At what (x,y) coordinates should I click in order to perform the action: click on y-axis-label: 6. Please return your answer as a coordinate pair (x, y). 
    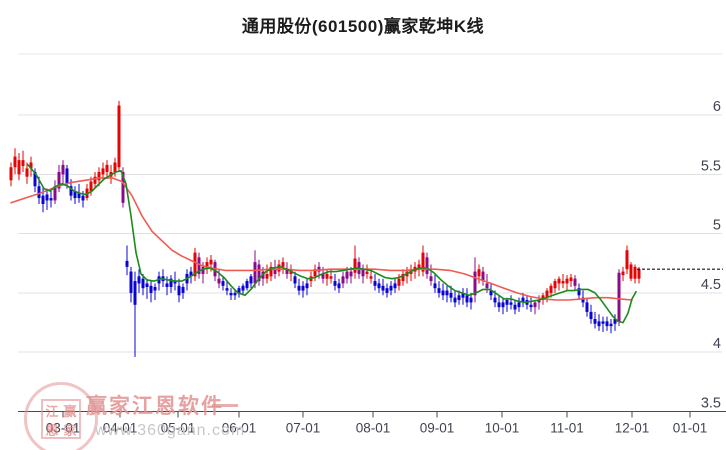
    Looking at the image, I should click on (717, 107).